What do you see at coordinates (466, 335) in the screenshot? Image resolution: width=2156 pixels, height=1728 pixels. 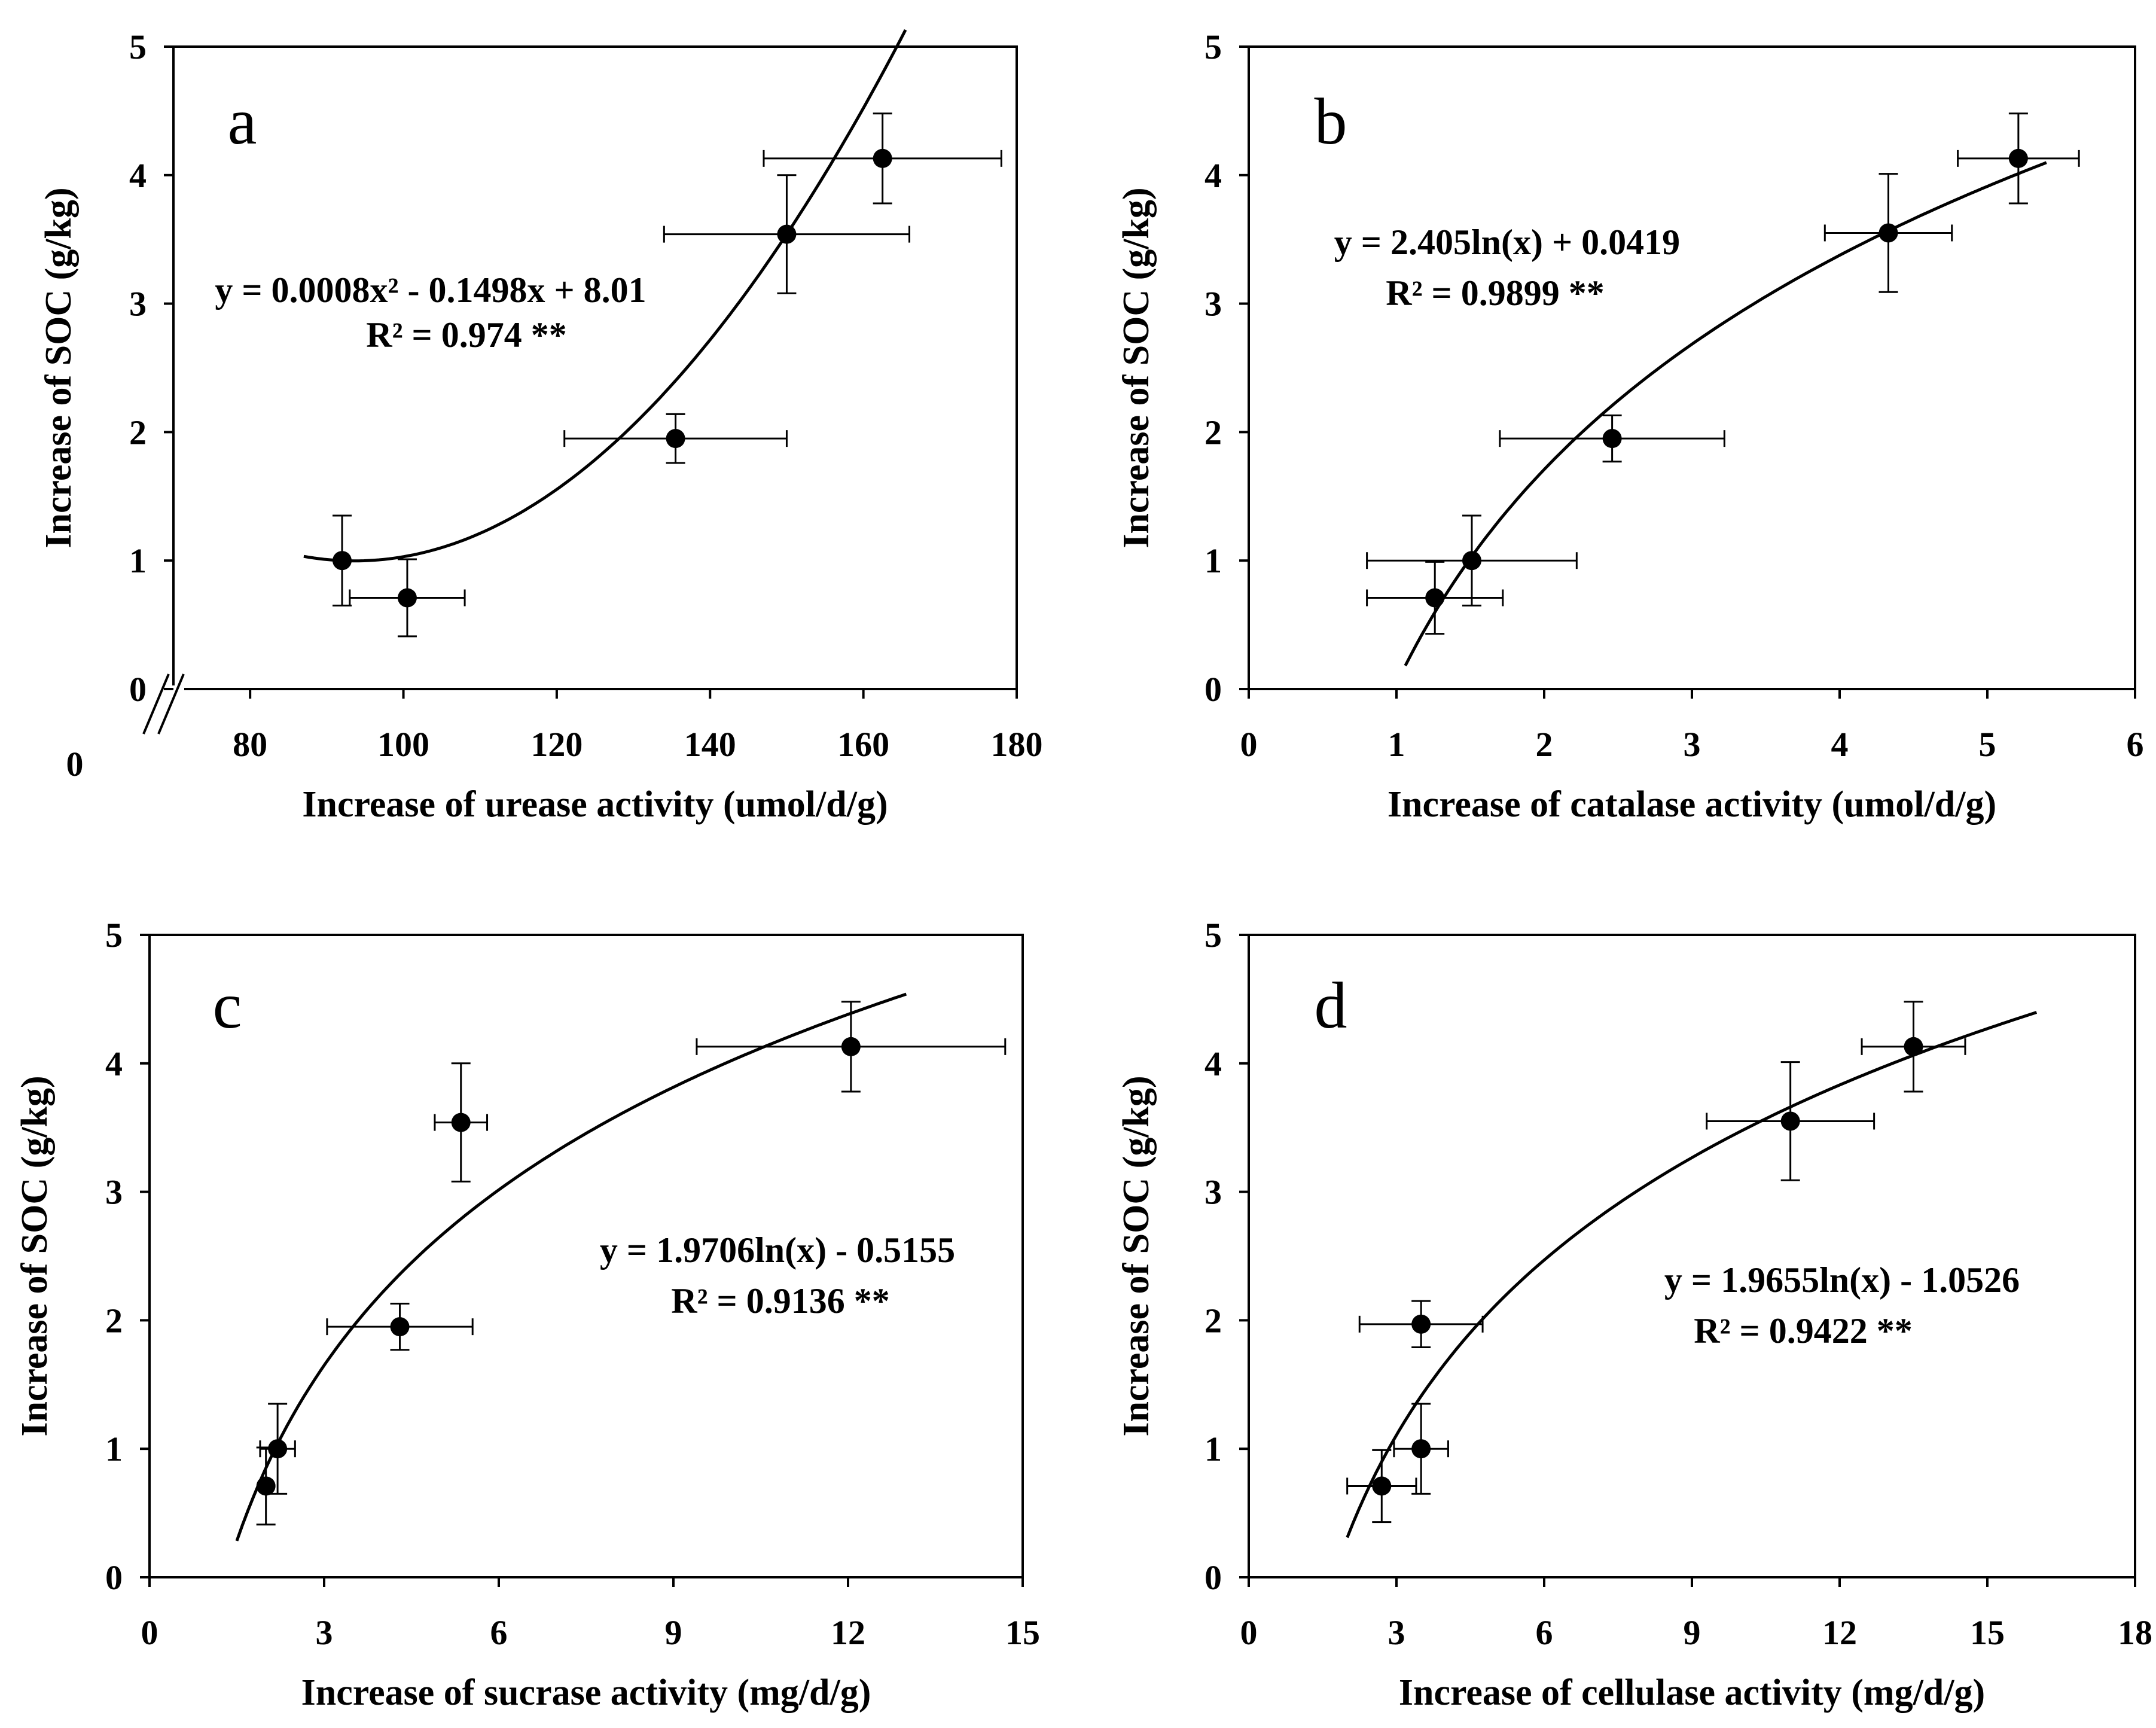 I see `r-squared-label: R² = 0.974 **` at bounding box center [466, 335].